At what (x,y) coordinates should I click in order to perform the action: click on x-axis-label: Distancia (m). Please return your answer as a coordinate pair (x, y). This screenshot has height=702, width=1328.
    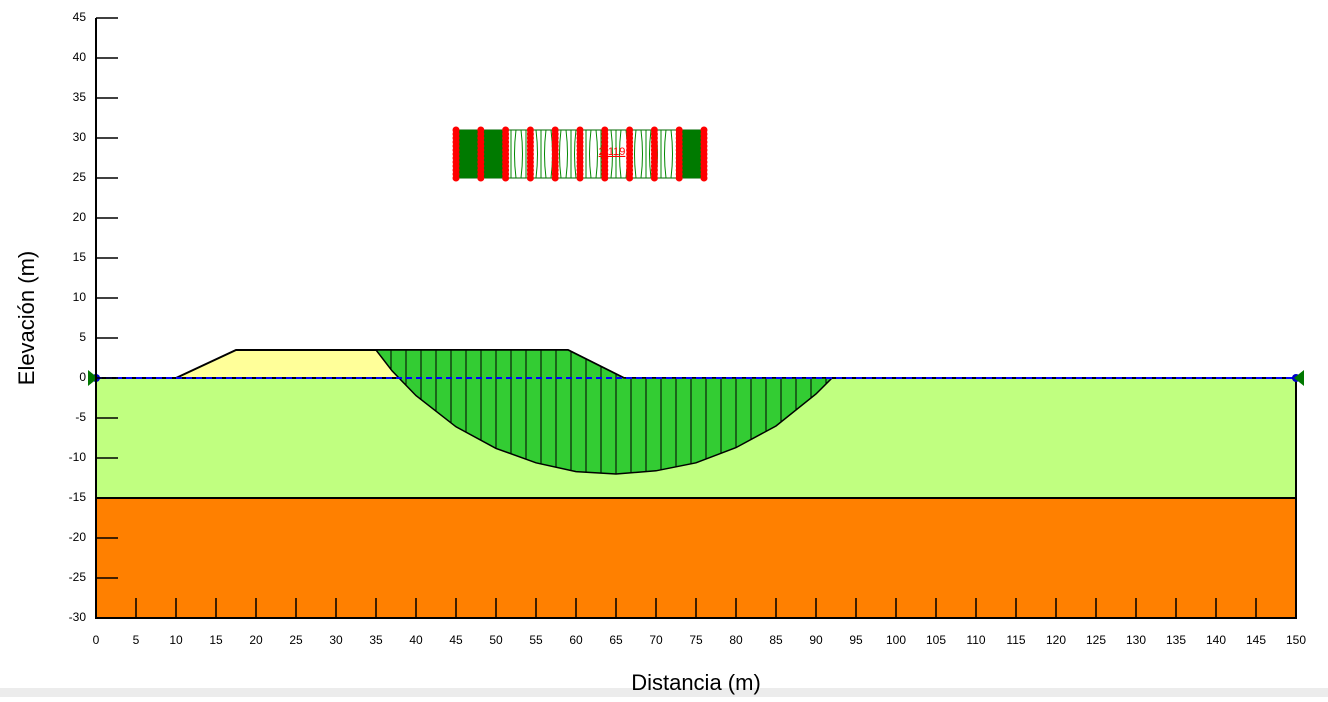
    Looking at the image, I should click on (696, 682).